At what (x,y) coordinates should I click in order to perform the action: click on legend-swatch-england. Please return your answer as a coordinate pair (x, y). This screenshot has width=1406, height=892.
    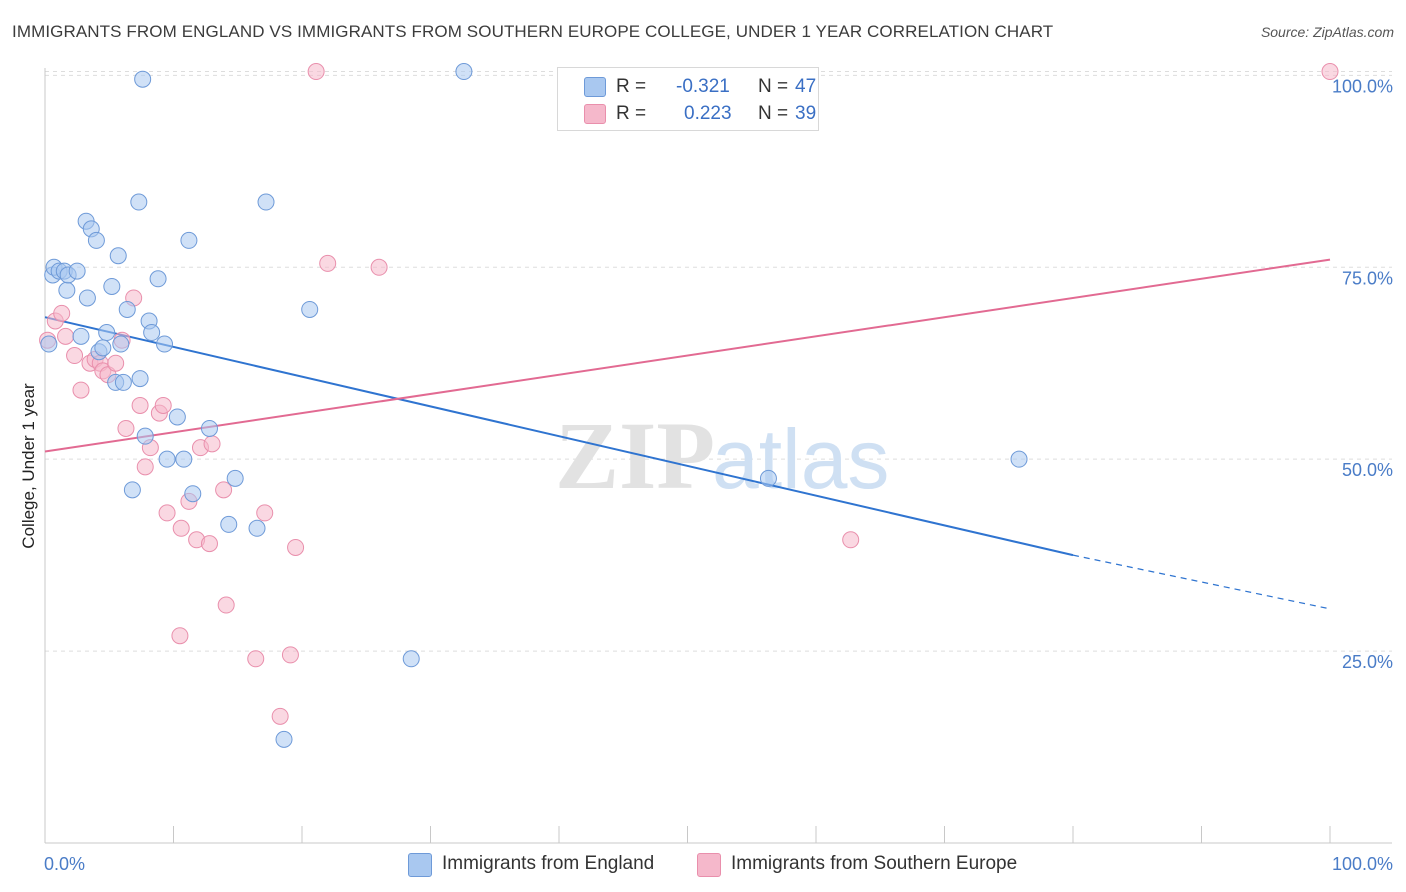
    Looking at the image, I should click on (595, 87).